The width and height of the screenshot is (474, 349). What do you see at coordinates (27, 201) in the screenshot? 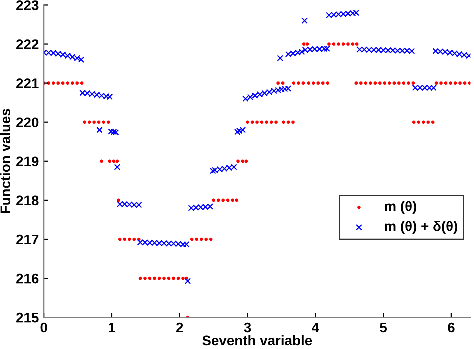
I see `y-tick-label: 218` at bounding box center [27, 201].